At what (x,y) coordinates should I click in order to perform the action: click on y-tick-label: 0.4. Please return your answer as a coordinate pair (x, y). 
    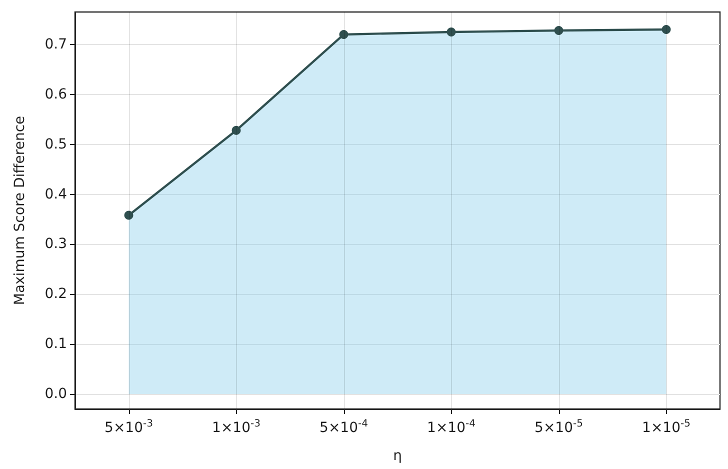
    Looking at the image, I should click on (56, 194).